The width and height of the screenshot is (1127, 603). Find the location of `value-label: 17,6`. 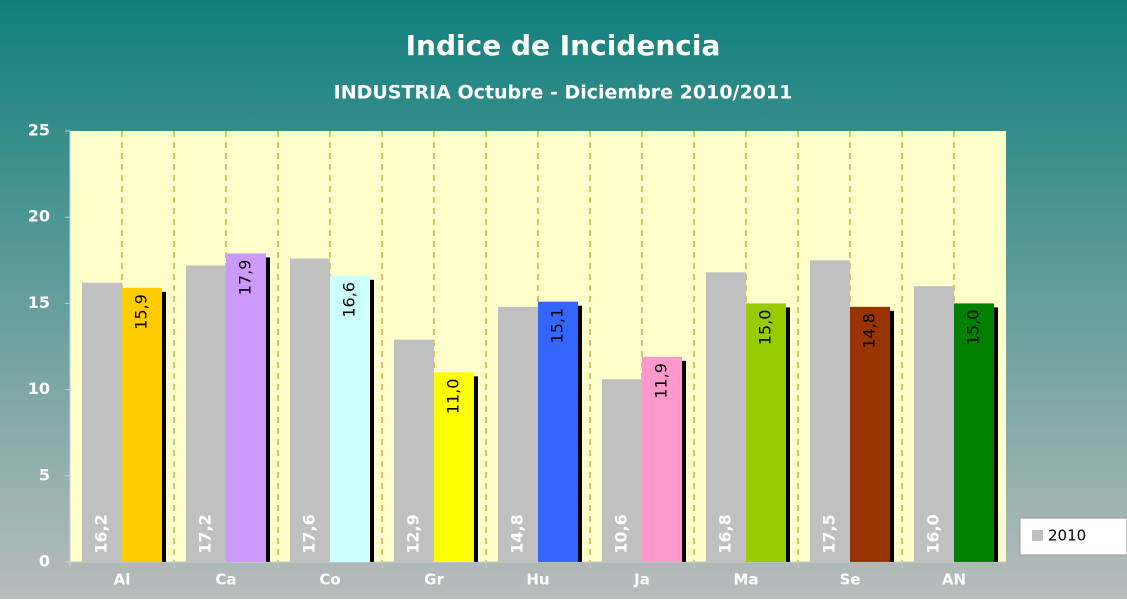

value-label: 17,6 is located at coordinates (309, 533).